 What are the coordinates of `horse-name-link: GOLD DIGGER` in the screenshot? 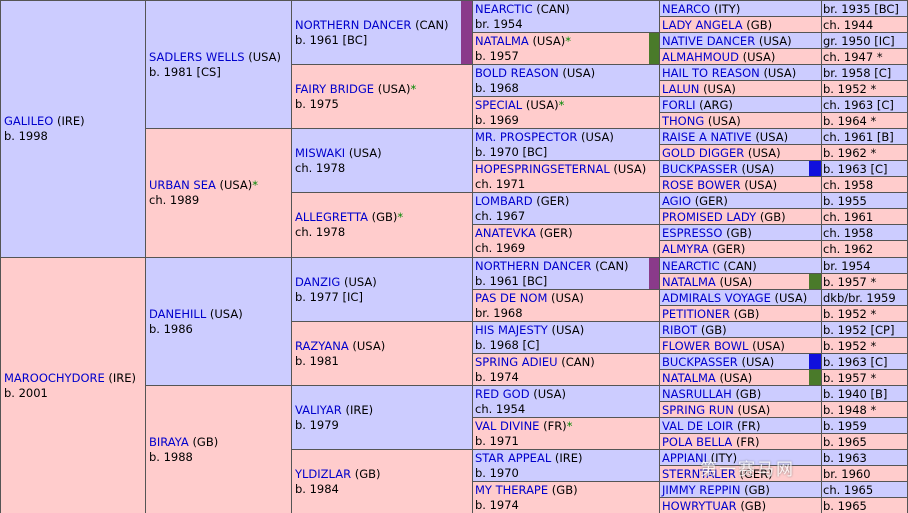 It's located at (703, 153).